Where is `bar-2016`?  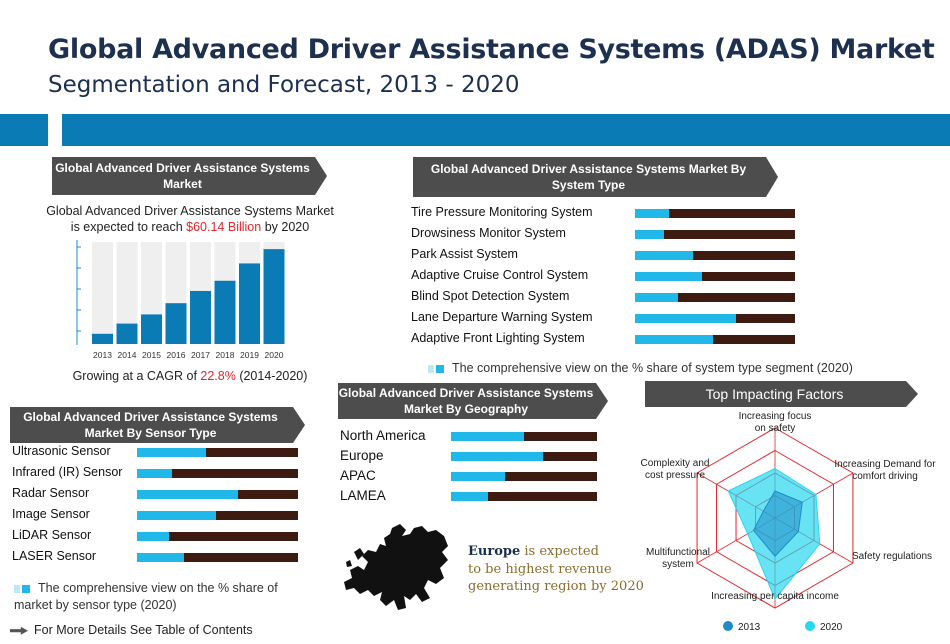
bar-2016 is located at coordinates (176, 323).